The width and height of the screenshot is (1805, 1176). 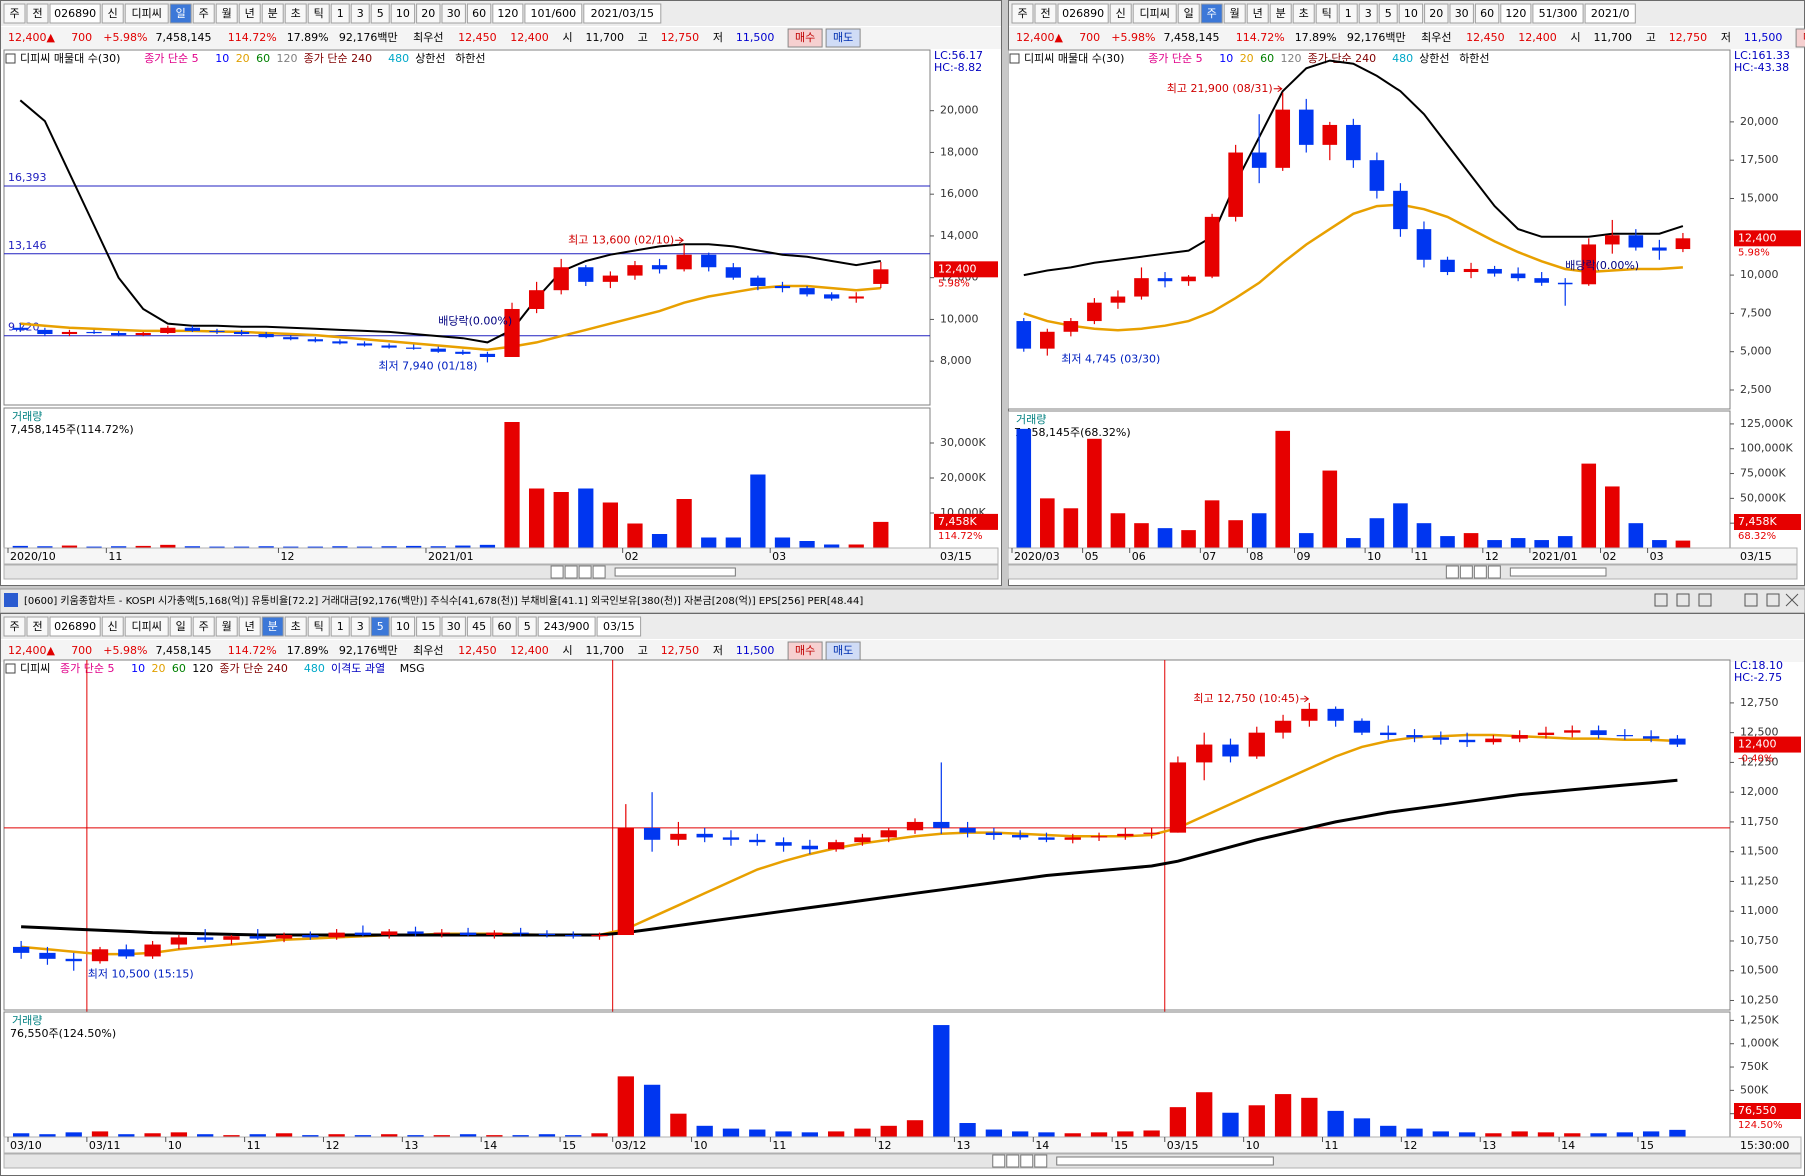 What do you see at coordinates (1763, 37) in the screenshot?
I see `info-value: 11,500` at bounding box center [1763, 37].